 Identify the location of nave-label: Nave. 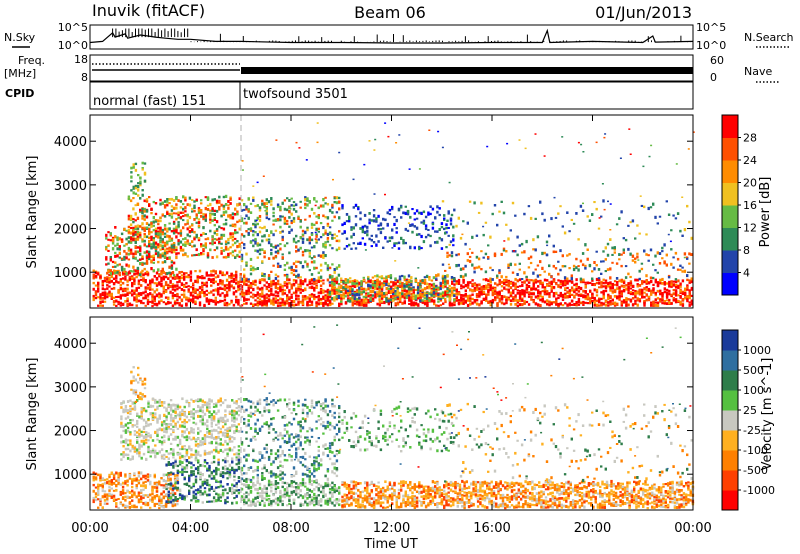
(758, 71).